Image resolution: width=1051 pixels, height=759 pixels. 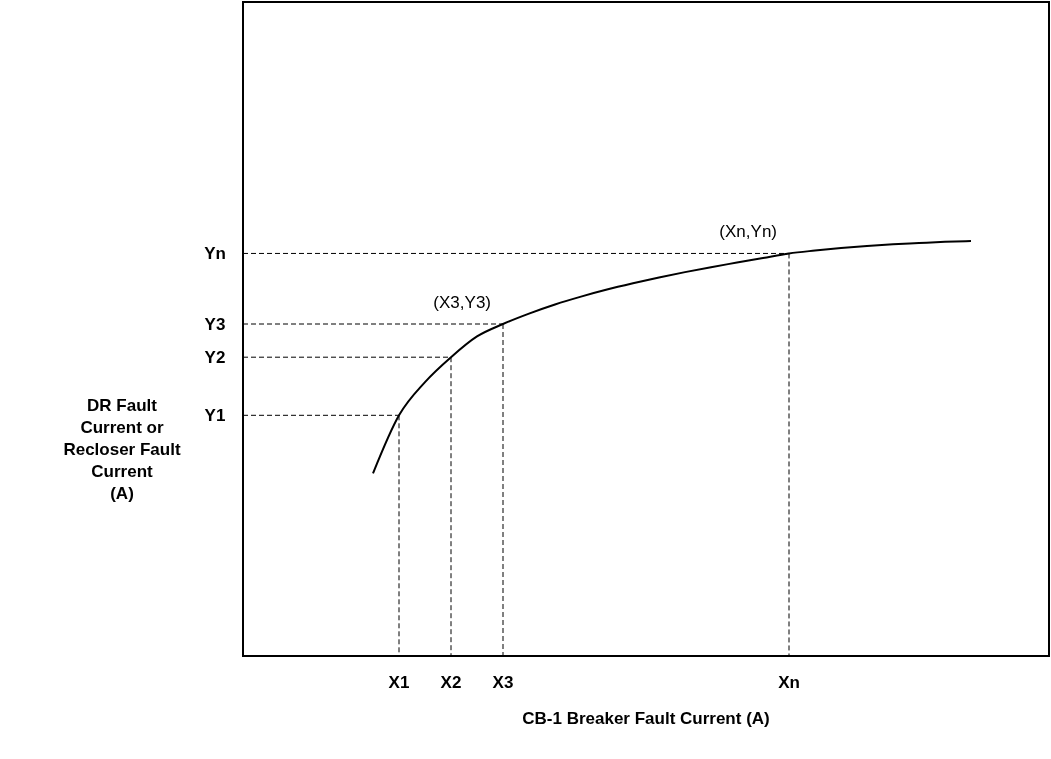 What do you see at coordinates (215, 416) in the screenshot?
I see `ref-line-label: Y1` at bounding box center [215, 416].